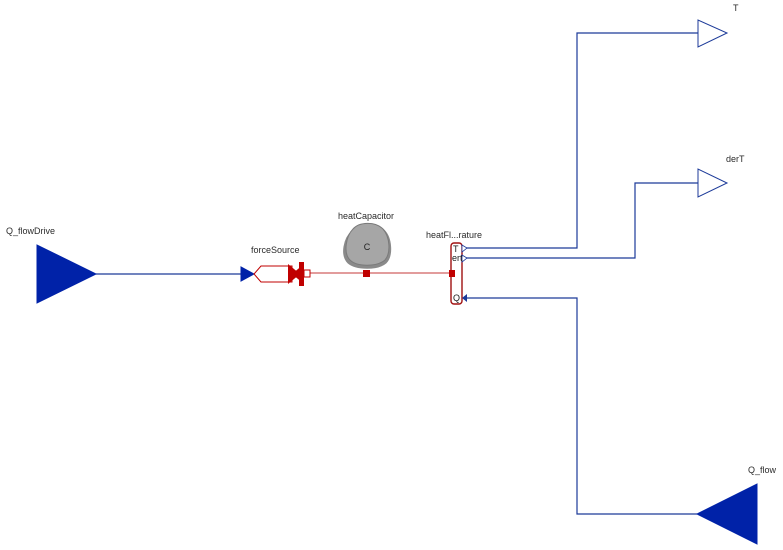 The height and width of the screenshot is (550, 783). Describe the element at coordinates (456, 298) in the screenshot. I see `heat-flow-sensor-port-Q-label: Q` at that location.